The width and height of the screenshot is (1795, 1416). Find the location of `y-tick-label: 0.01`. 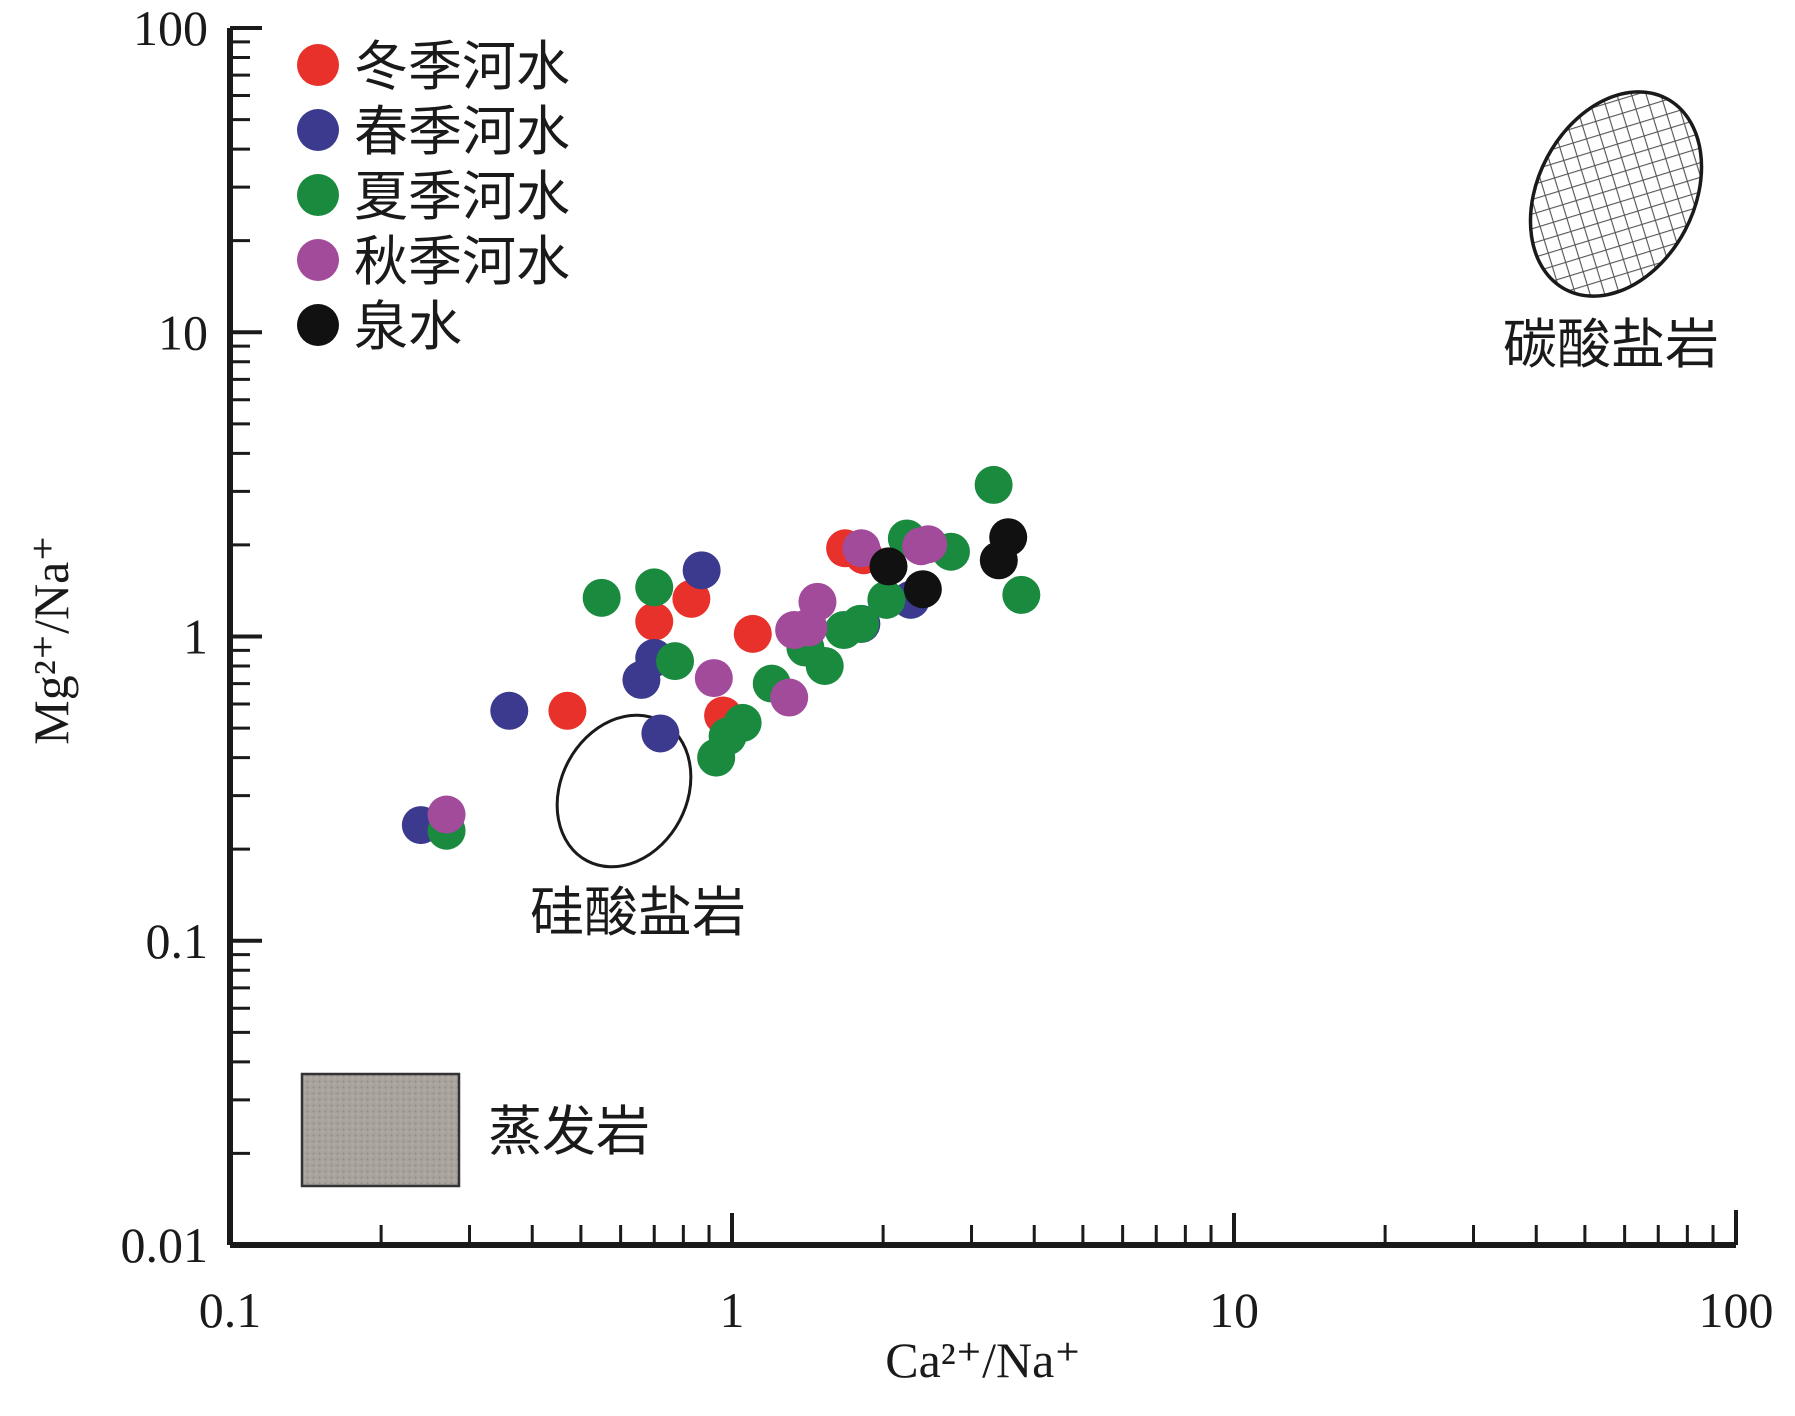

y-tick-label: 0.01 is located at coordinates (165, 1245).